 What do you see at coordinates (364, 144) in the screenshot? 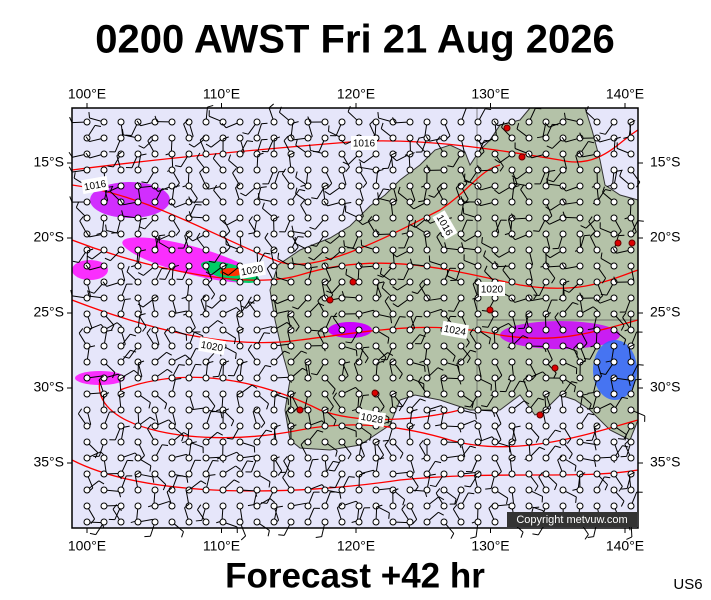
I see `isobar-label-text: 1016` at bounding box center [364, 144].